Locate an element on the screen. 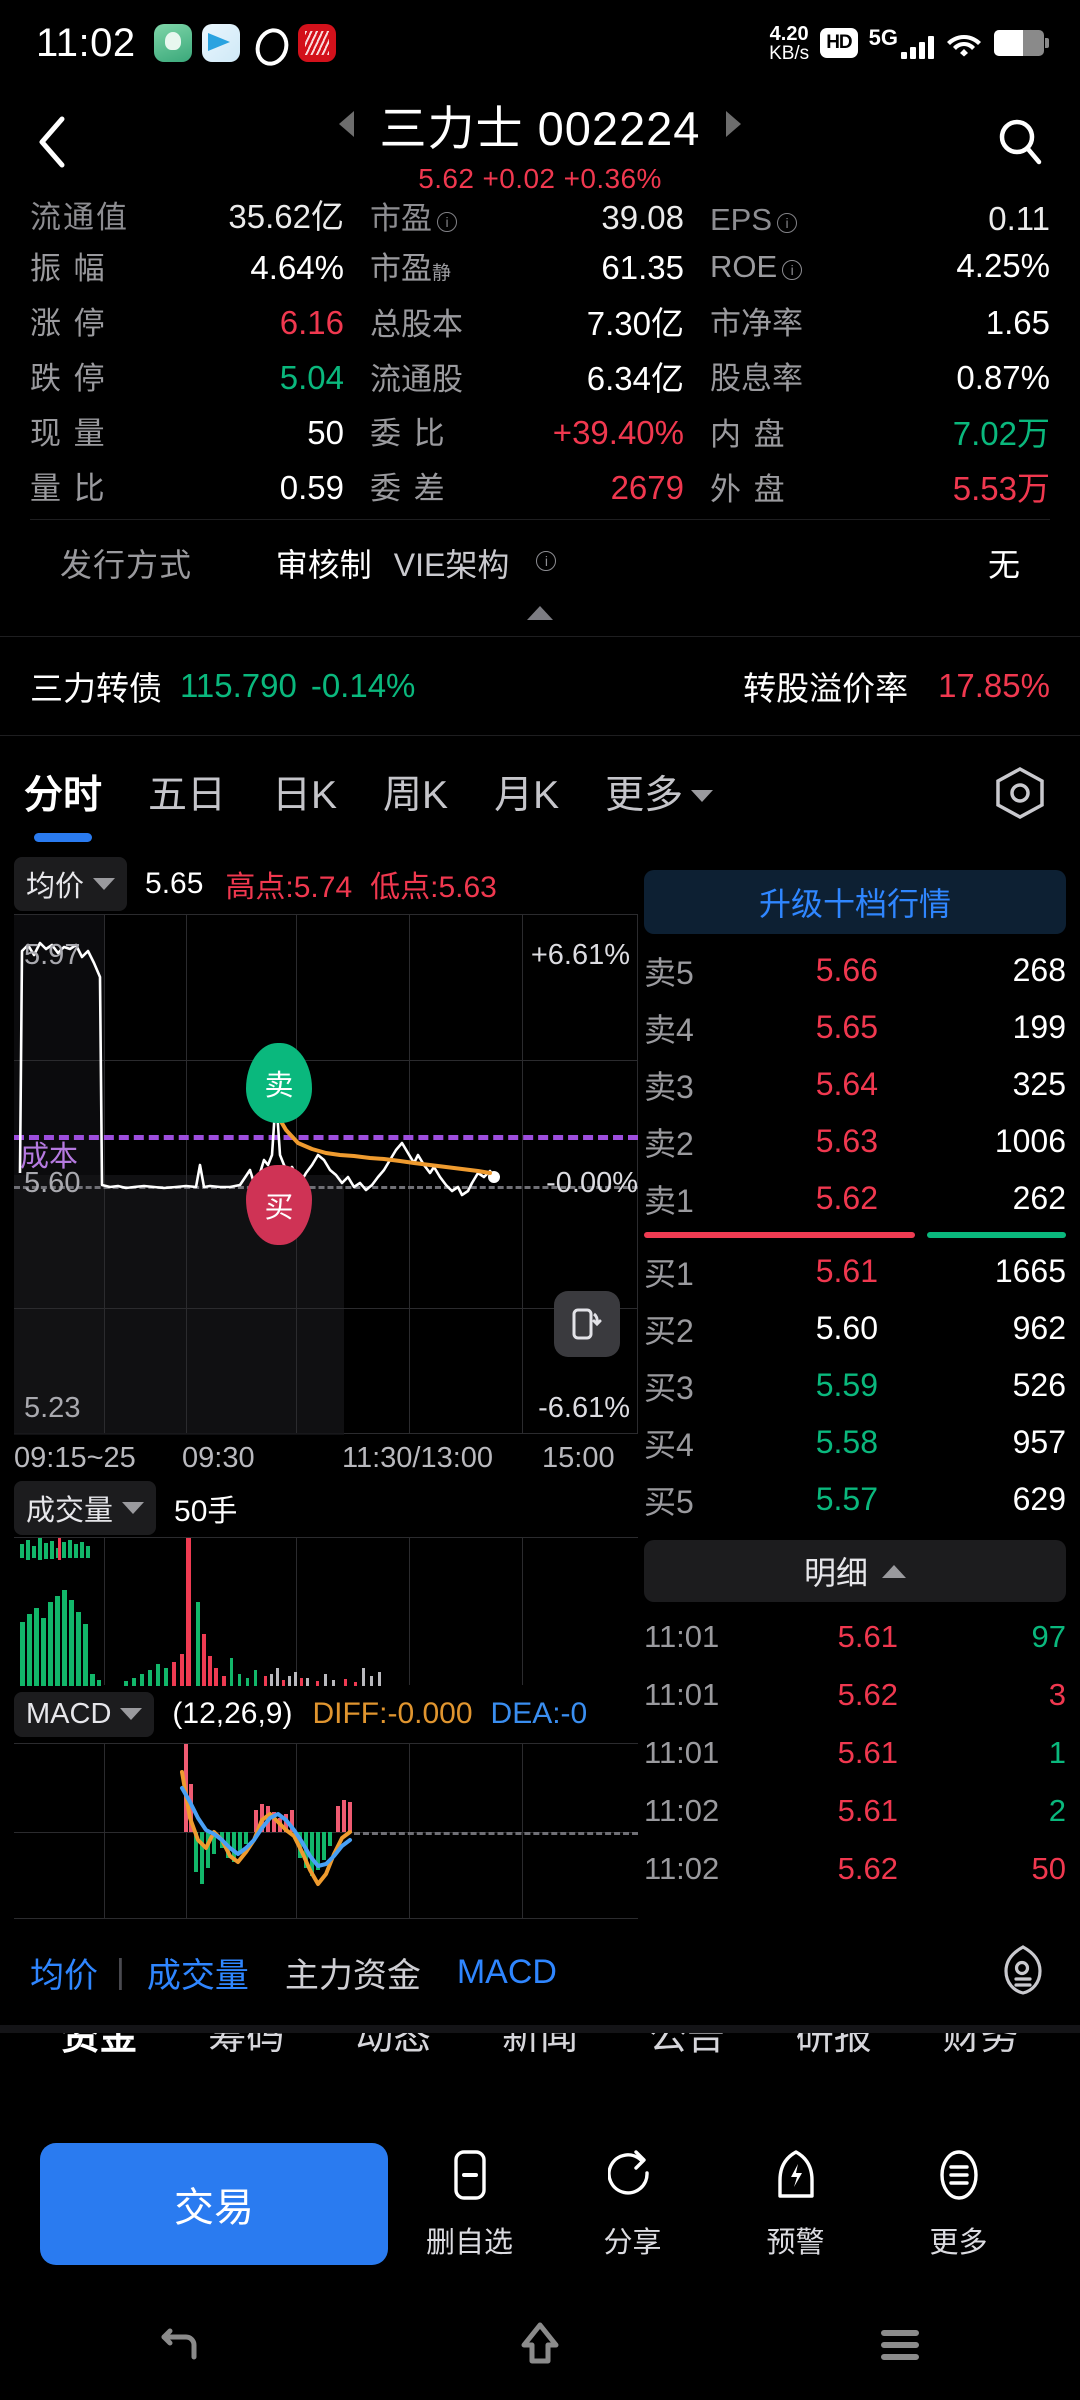  detail-row: 11:01 5.61 1 is located at coordinates (855, 1753).